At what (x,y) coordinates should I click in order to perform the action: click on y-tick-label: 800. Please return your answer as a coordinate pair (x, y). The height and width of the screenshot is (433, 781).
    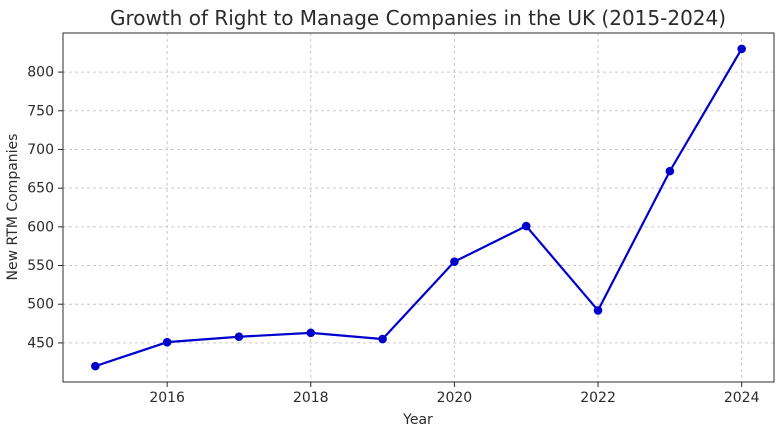
    Looking at the image, I should click on (40, 73).